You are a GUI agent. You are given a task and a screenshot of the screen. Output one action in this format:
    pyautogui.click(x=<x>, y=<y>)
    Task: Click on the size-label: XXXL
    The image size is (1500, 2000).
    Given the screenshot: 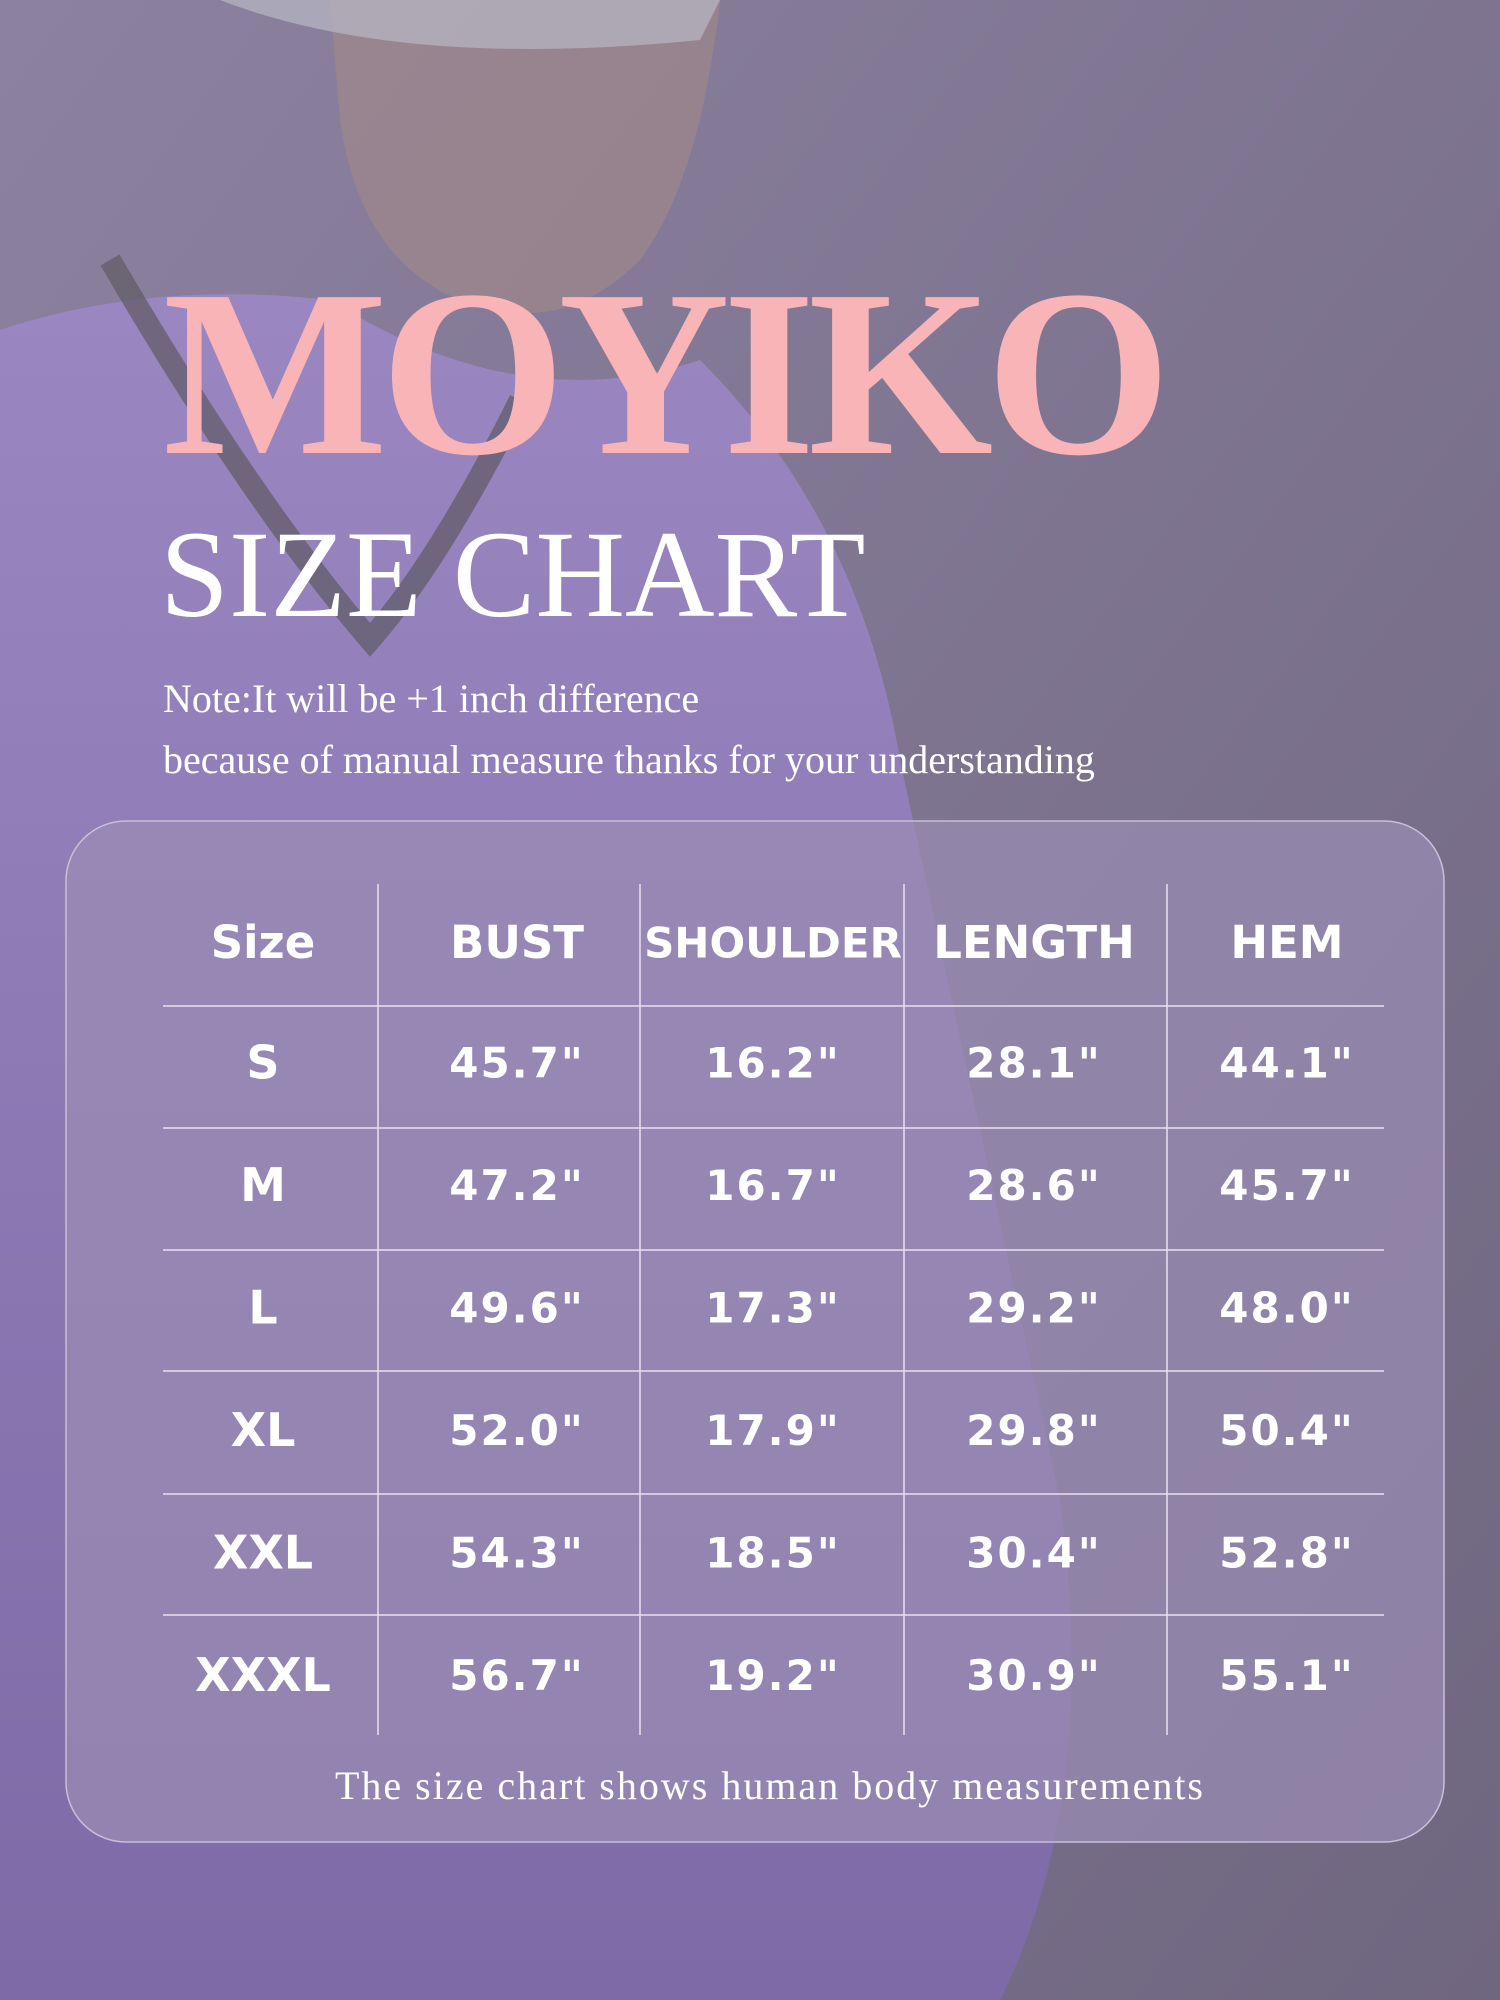 What is the action you would take?
    pyautogui.click(x=263, y=1675)
    